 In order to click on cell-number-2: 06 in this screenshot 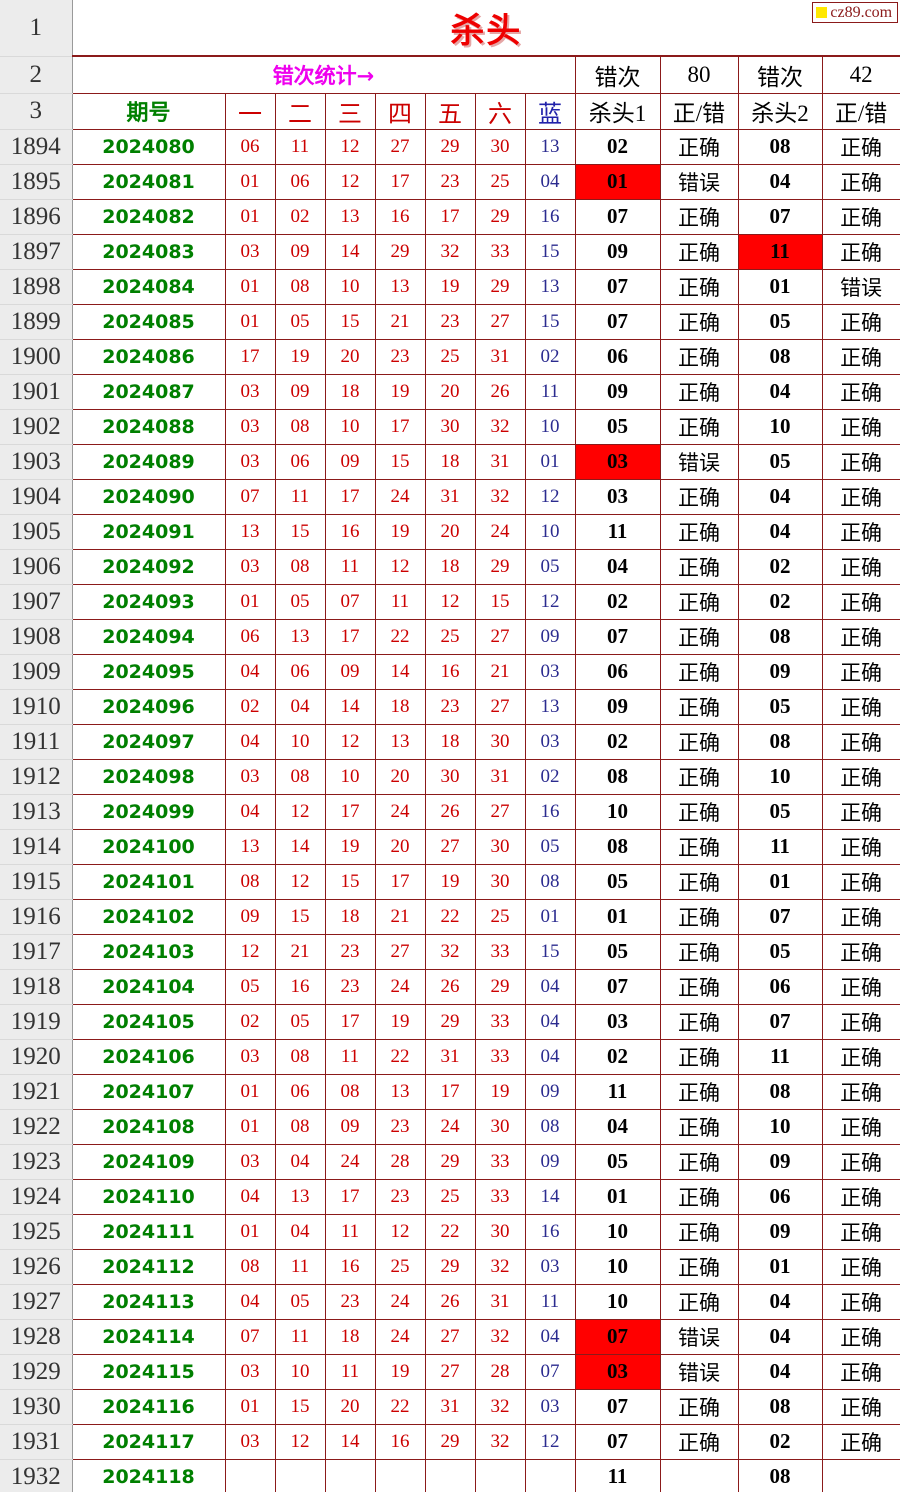, I will do `click(300, 461)`.